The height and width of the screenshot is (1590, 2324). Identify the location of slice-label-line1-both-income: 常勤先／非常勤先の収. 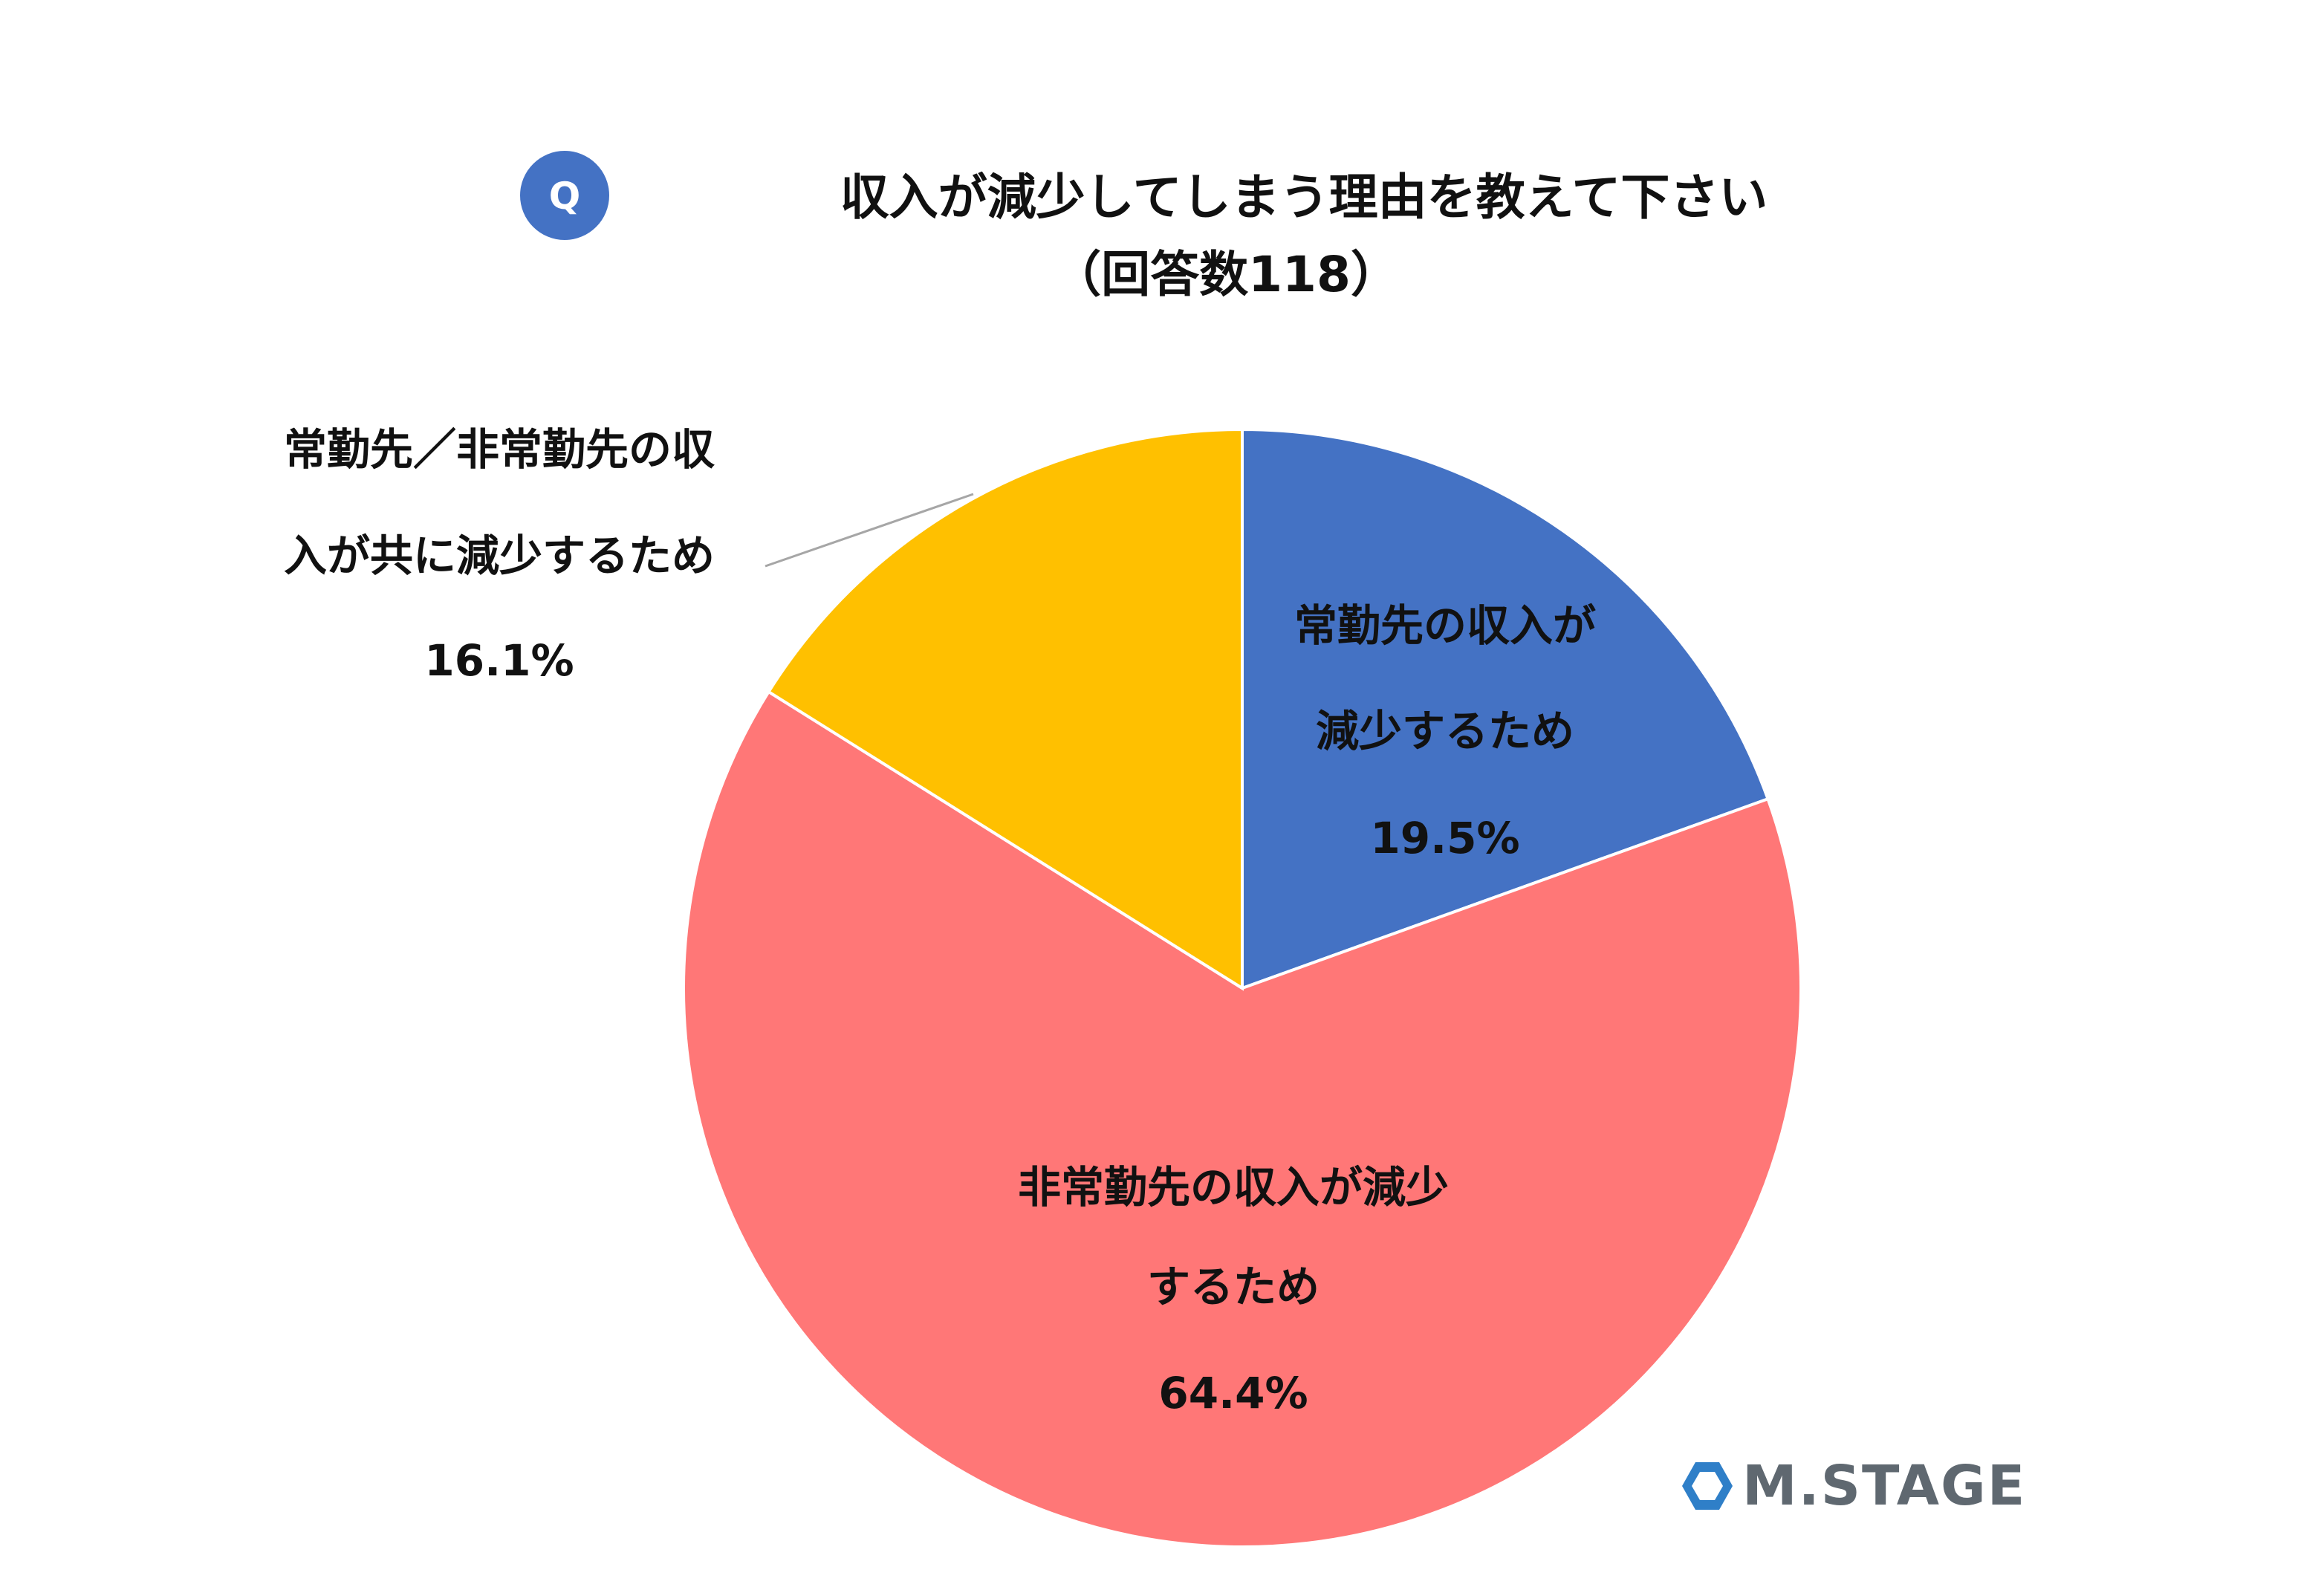
(499, 449).